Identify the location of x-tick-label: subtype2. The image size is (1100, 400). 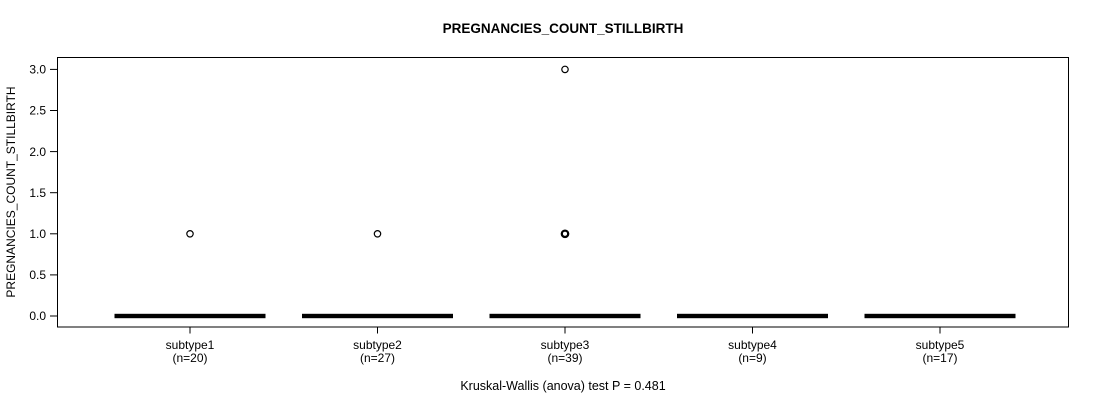
(377, 345).